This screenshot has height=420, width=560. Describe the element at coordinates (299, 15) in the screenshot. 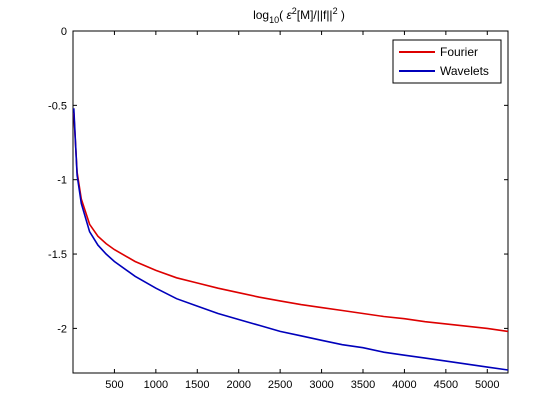

I see `chart-title: log10( ε2[M]/||f||2 )` at that location.